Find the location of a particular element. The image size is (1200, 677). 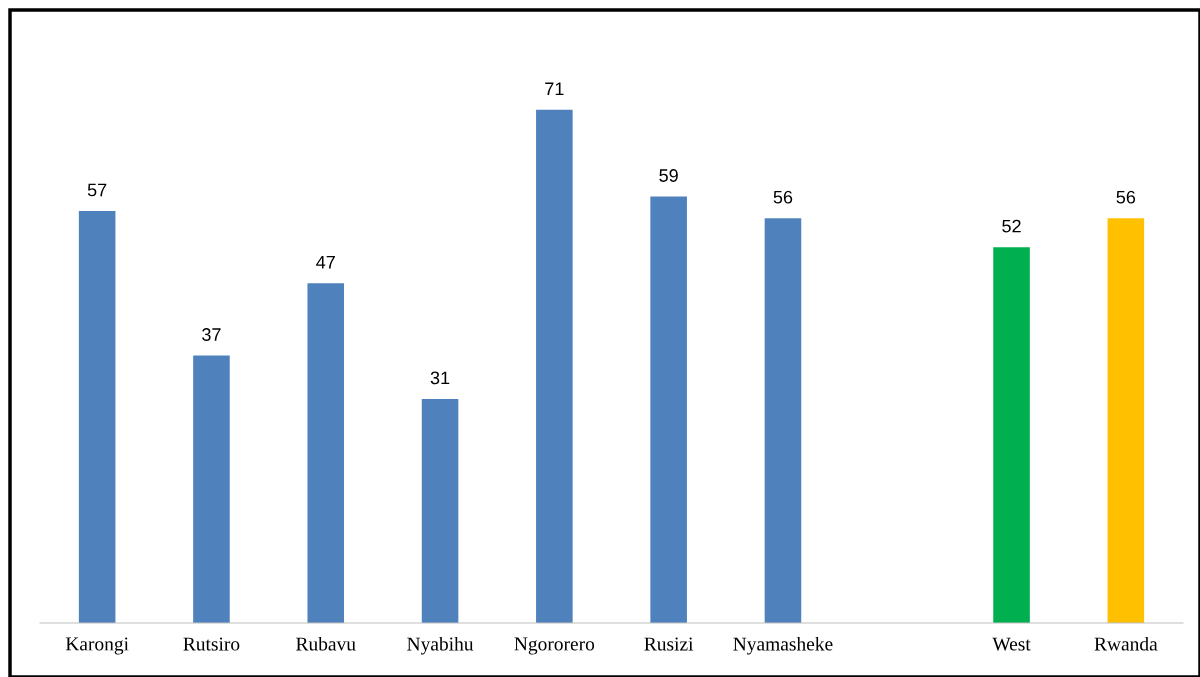

data-label: 59 is located at coordinates (668, 175).